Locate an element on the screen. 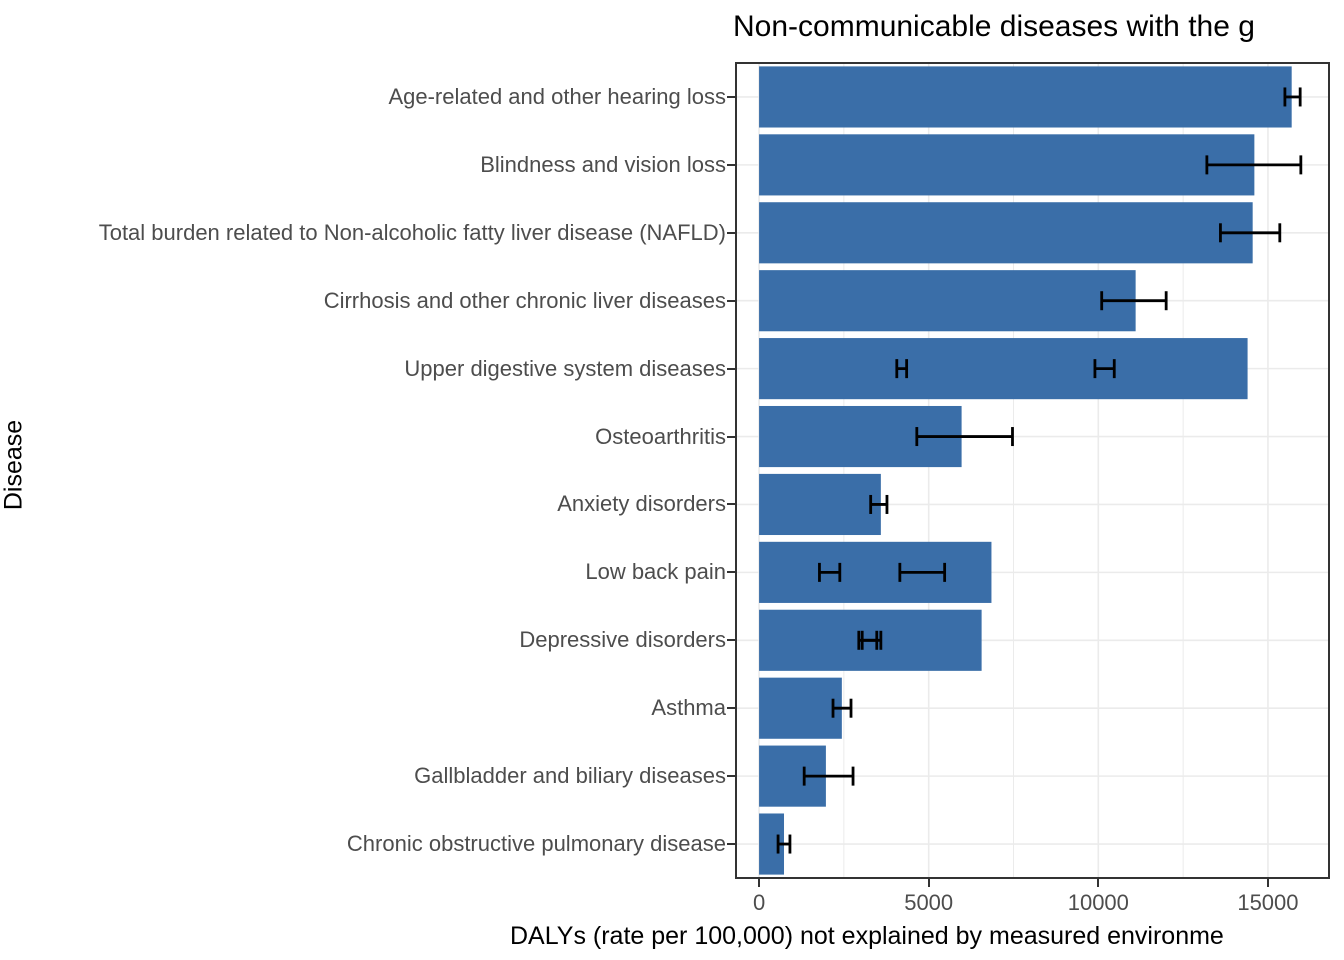 The height and width of the screenshot is (960, 1344). y-axis-category-label: Asthma is located at coordinates (688, 708).